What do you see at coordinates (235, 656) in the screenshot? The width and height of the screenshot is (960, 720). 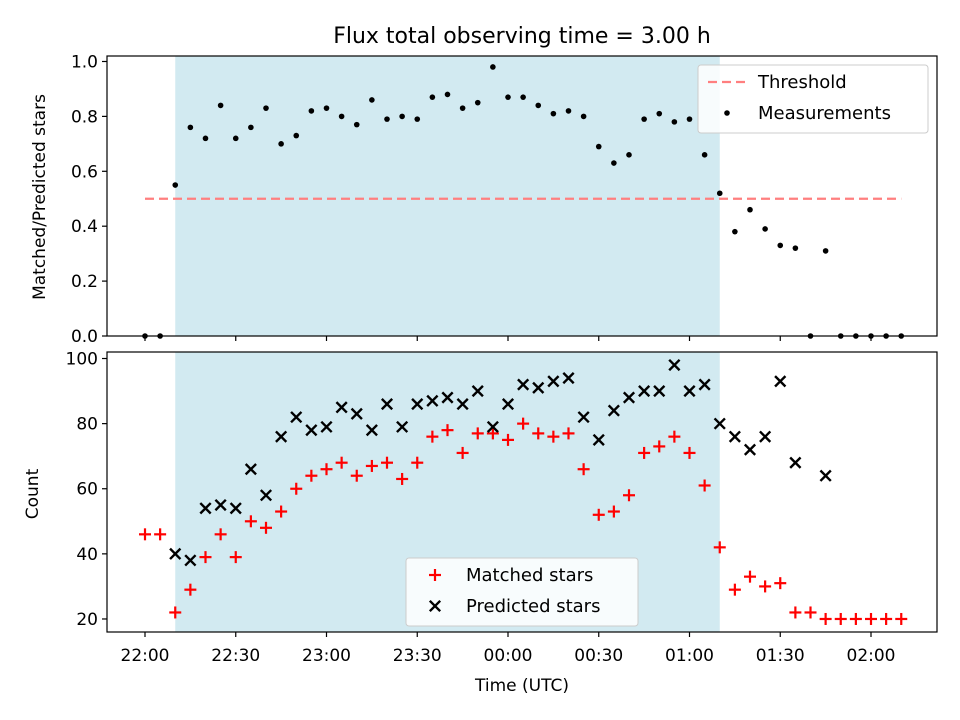 I see `x-tick-label: 22:30` at bounding box center [235, 656].